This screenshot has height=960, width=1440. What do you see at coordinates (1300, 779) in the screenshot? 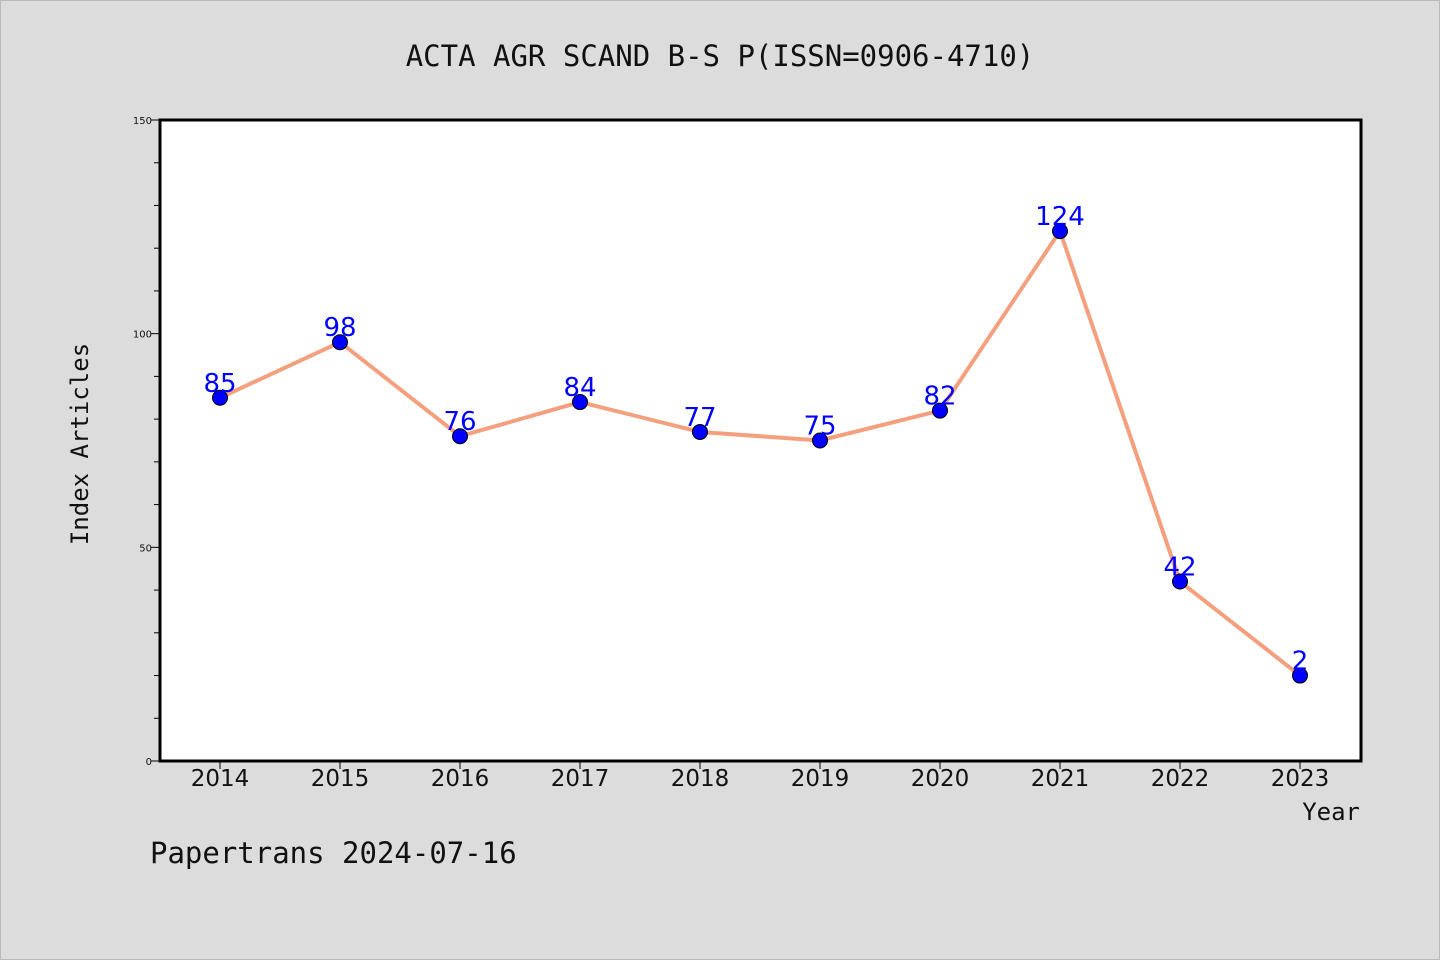
I see `x-tick-label: 2023` at bounding box center [1300, 779].